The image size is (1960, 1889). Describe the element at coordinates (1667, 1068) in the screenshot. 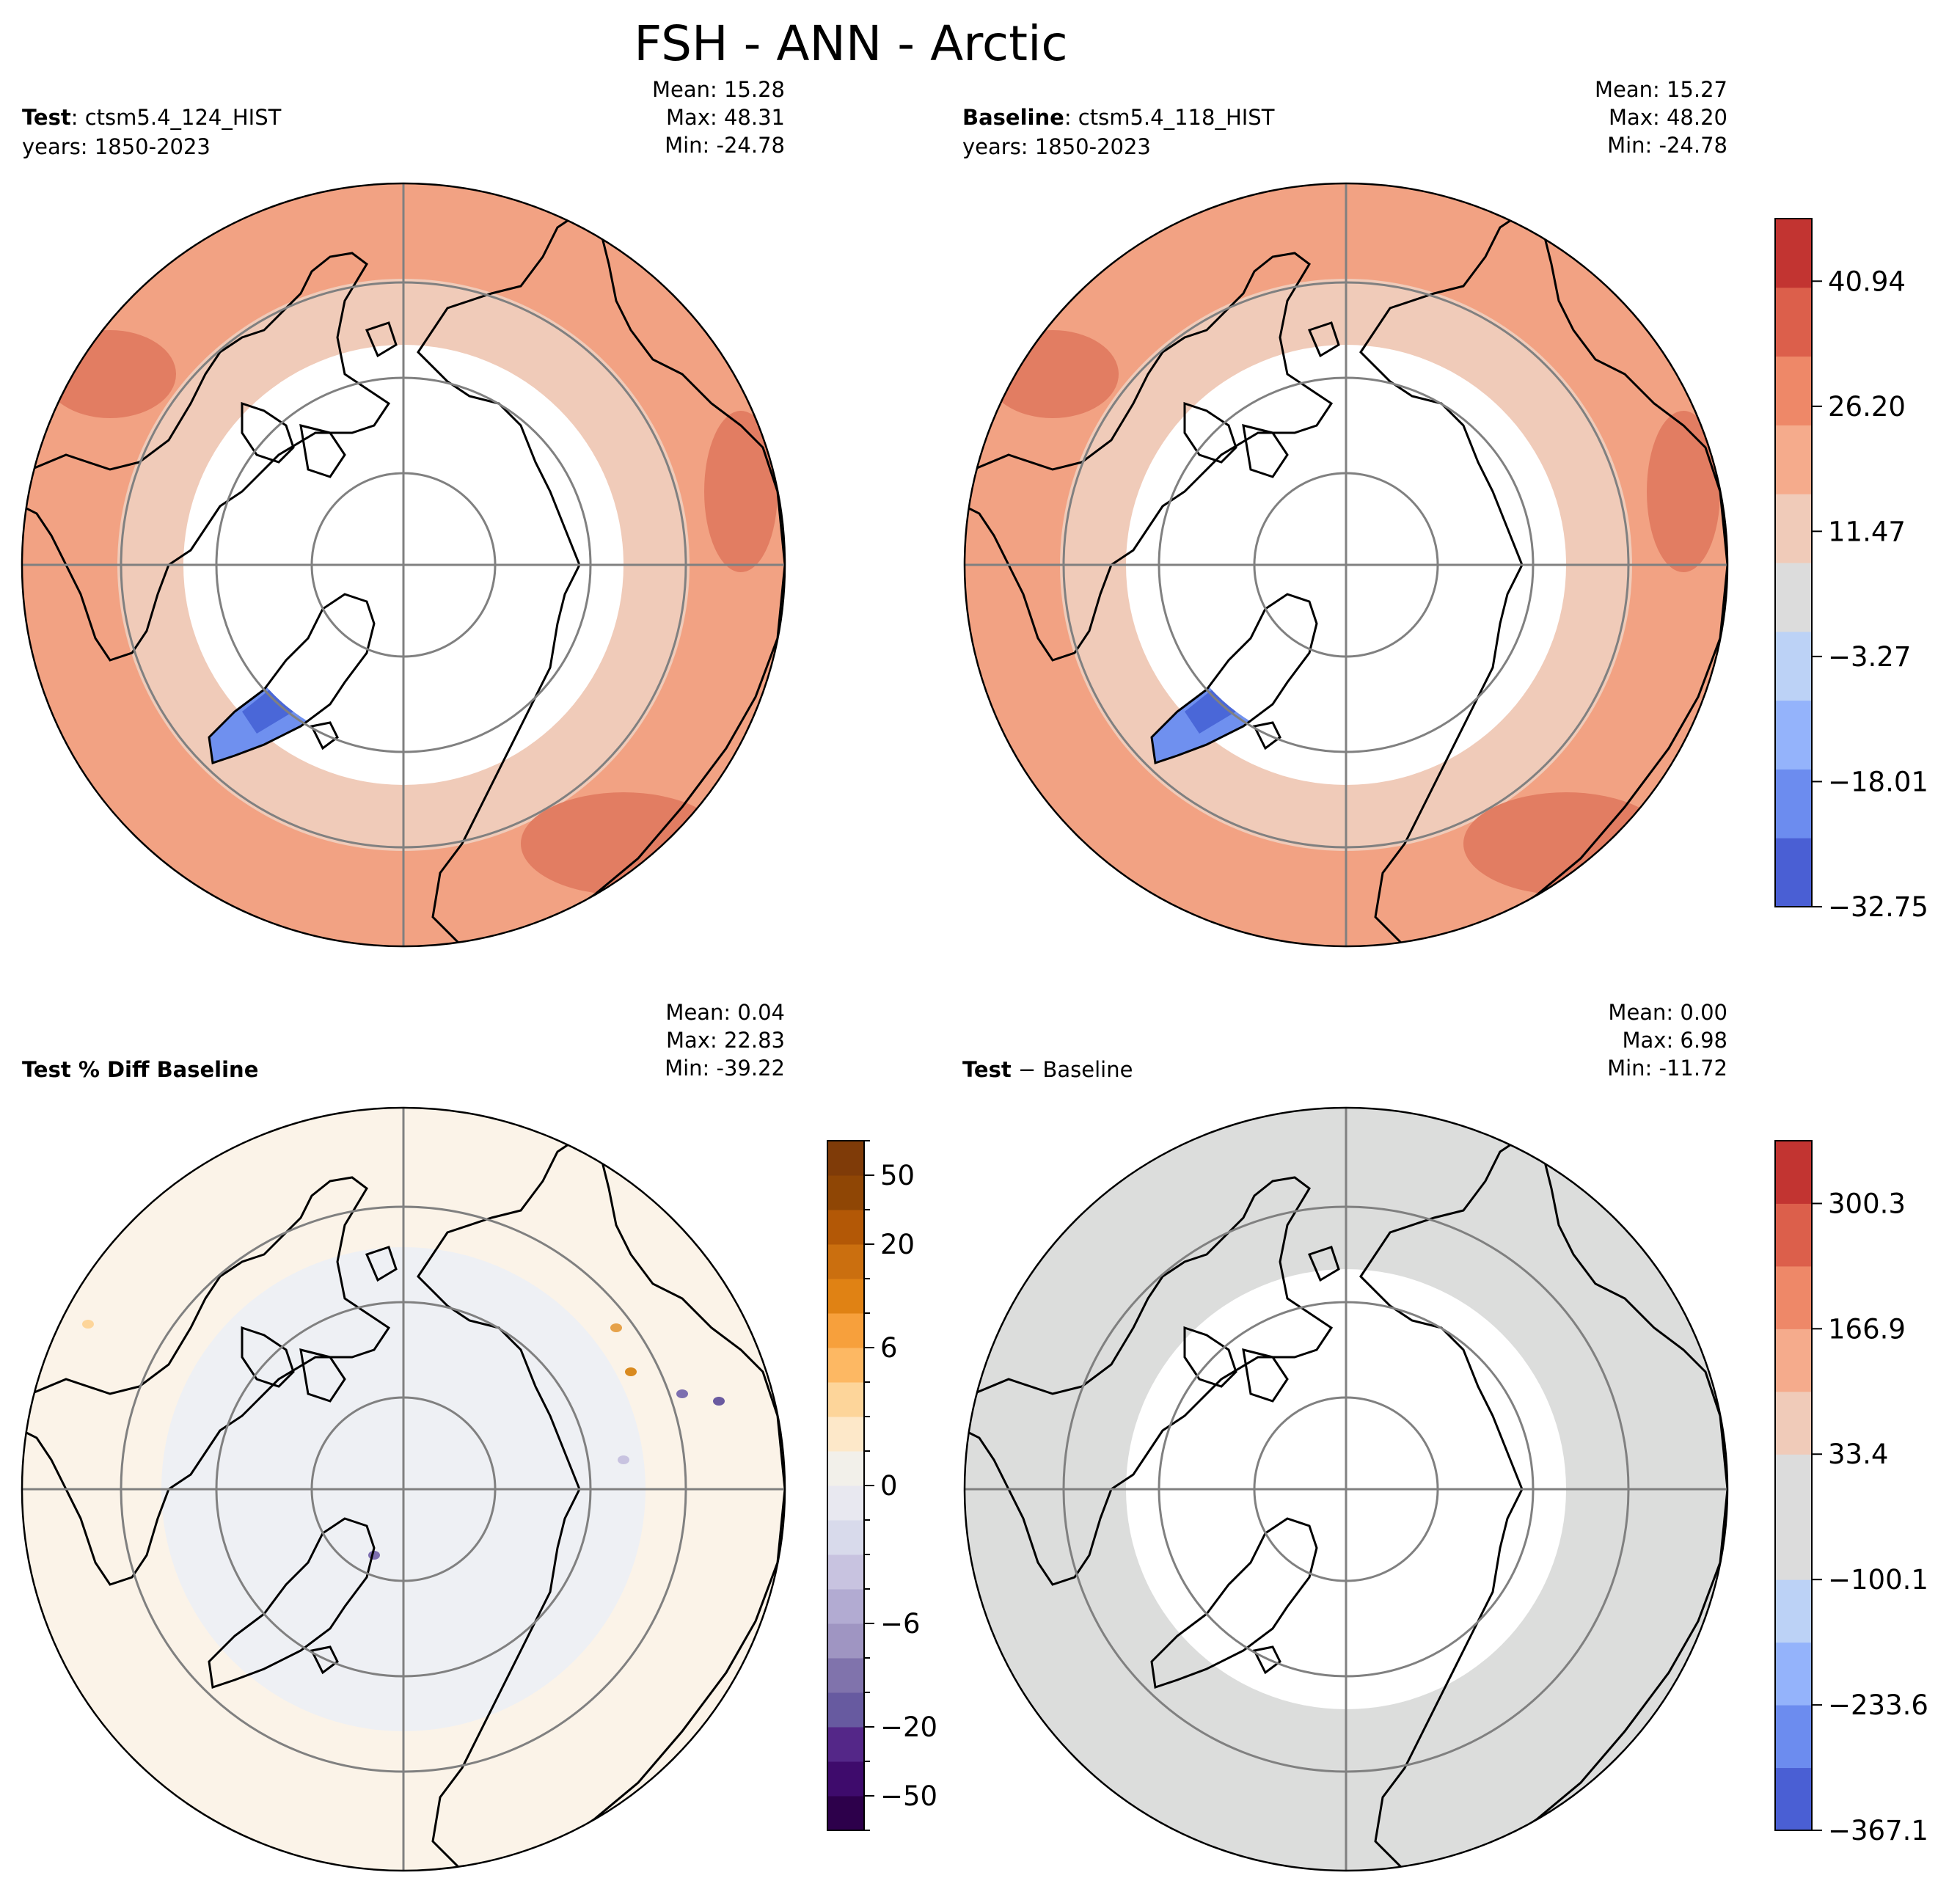

I see `panel-stat: Min: -11.72` at that location.